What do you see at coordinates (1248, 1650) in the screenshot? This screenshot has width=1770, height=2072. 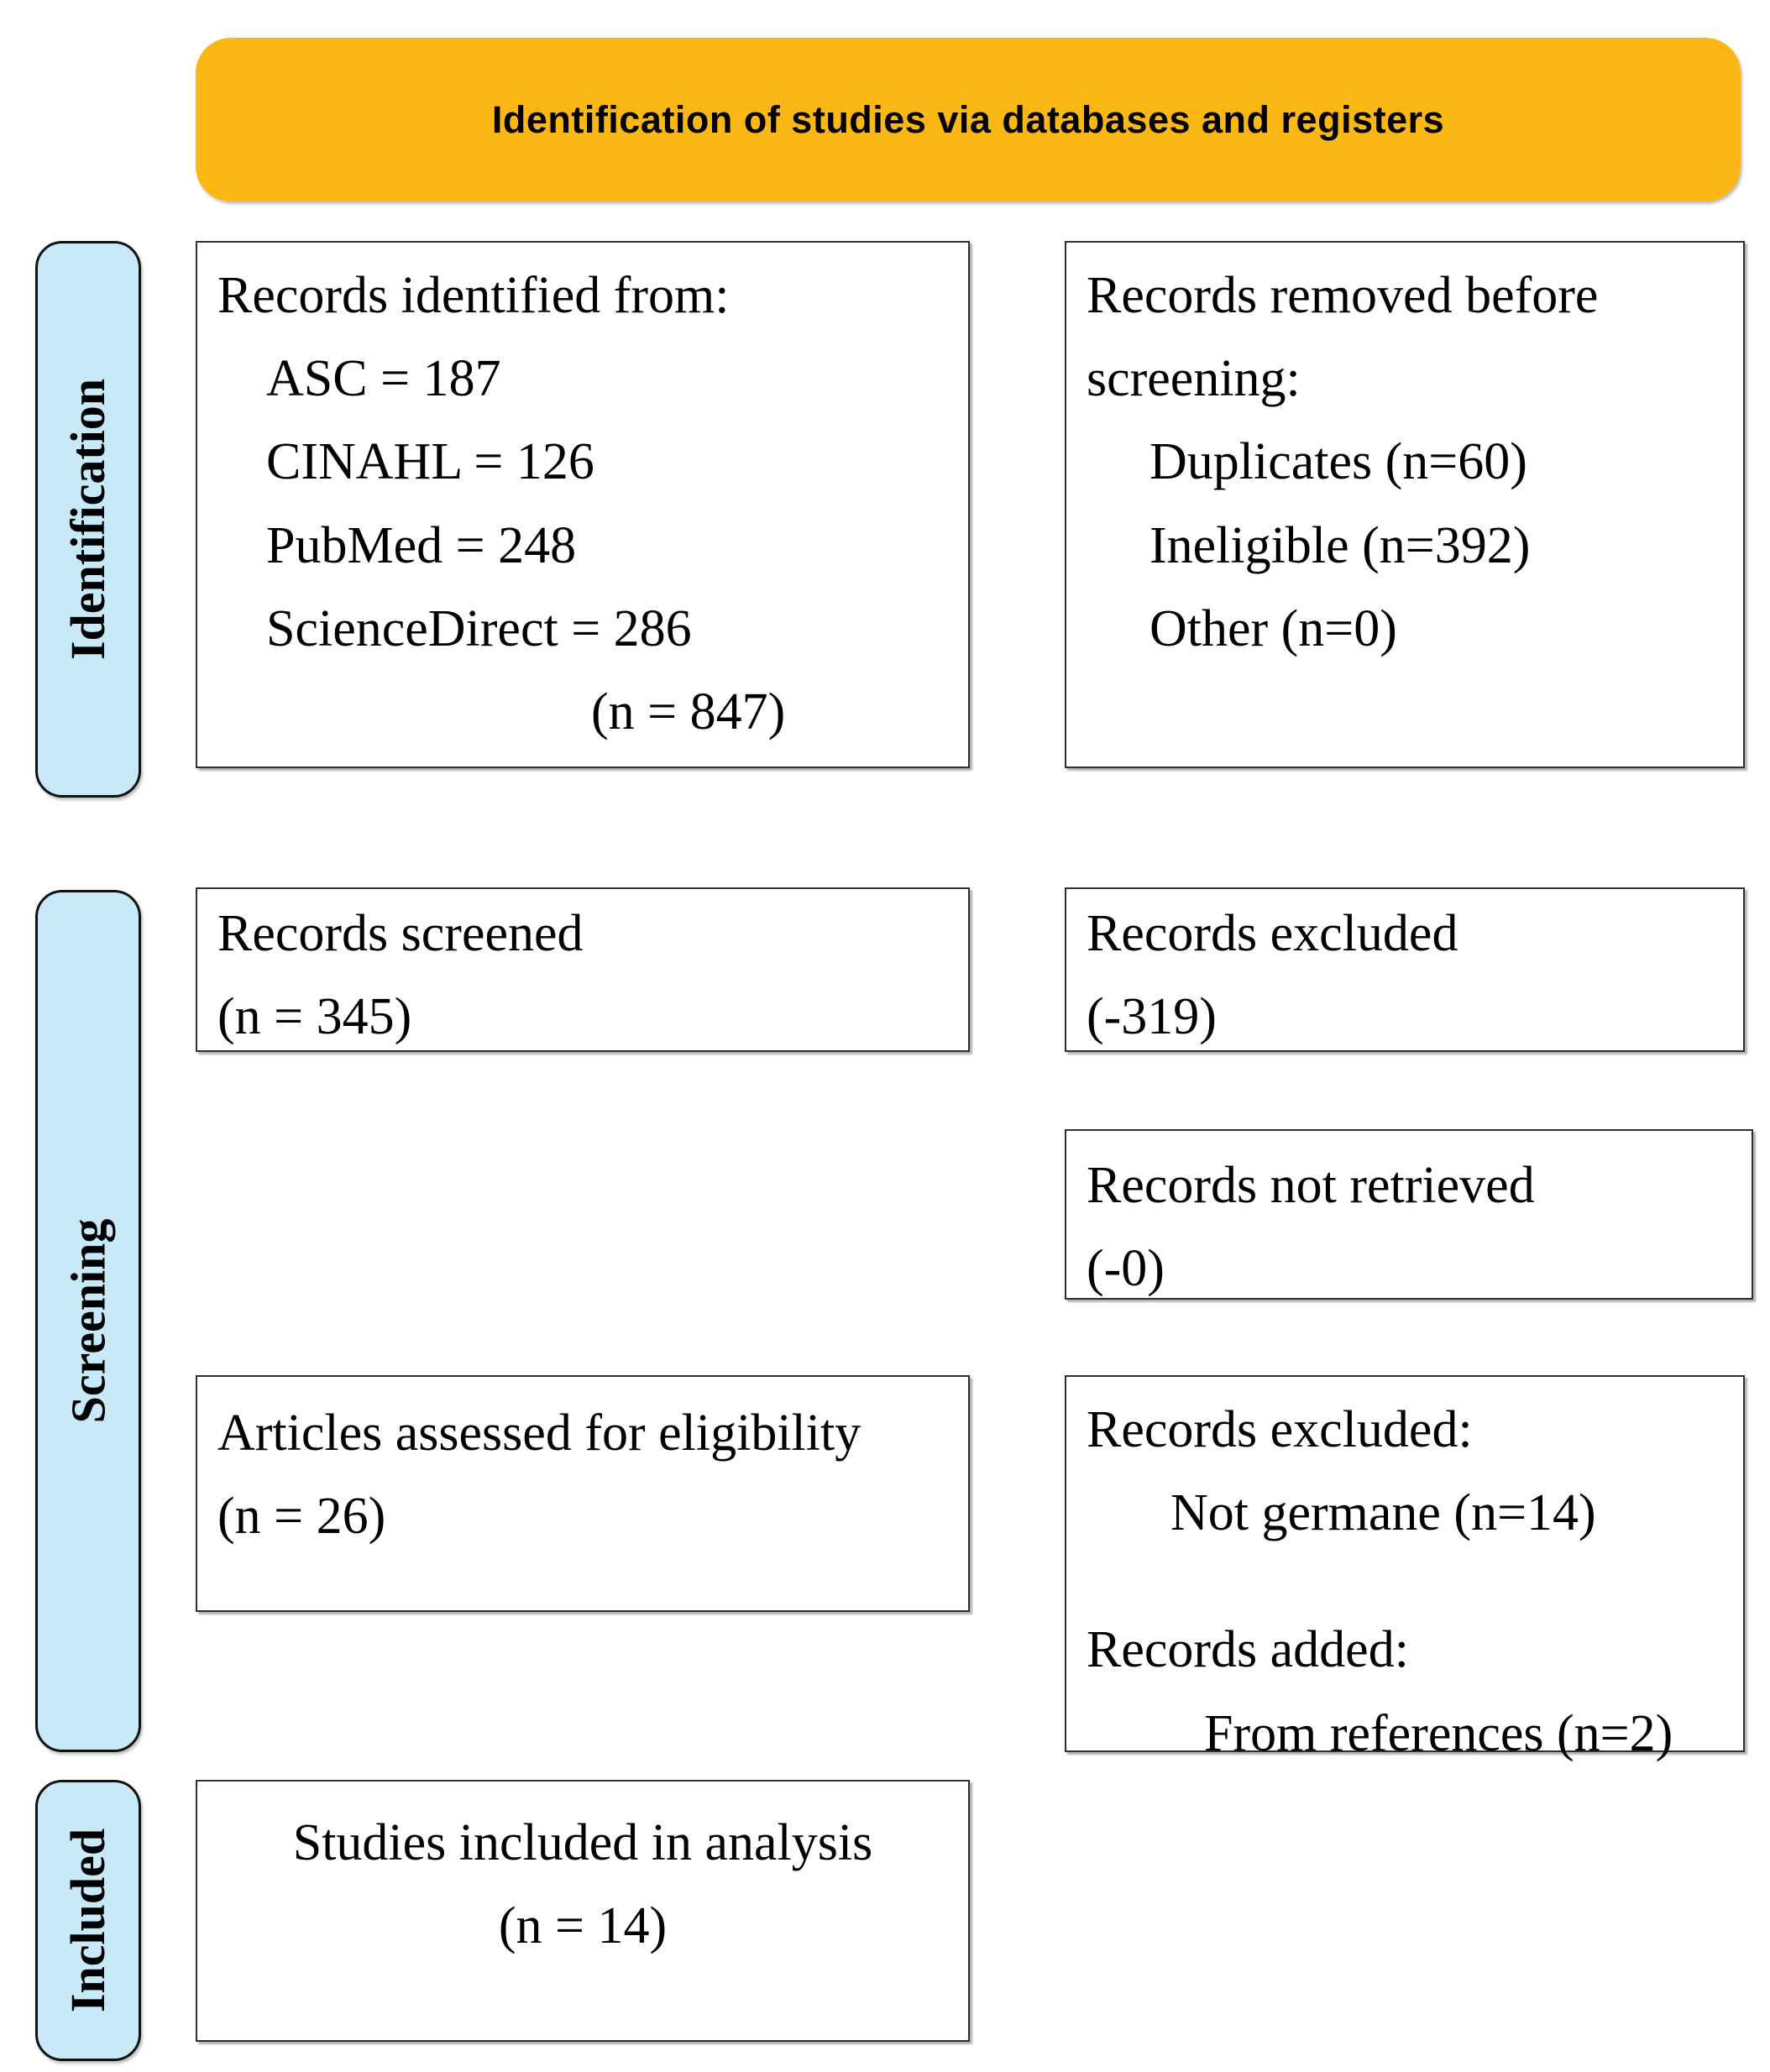 I see `records-added-heading: Records added:` at bounding box center [1248, 1650].